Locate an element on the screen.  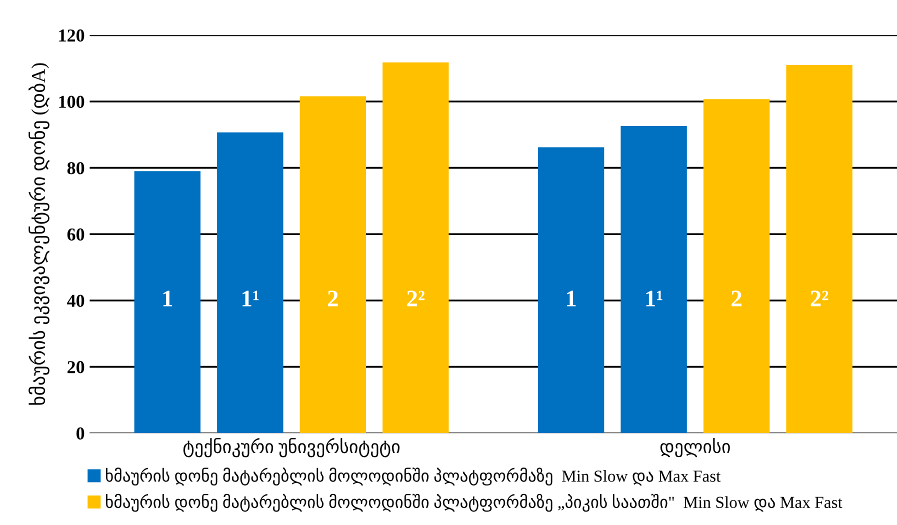
x-tick-label: დელისი is located at coordinates (695, 448).